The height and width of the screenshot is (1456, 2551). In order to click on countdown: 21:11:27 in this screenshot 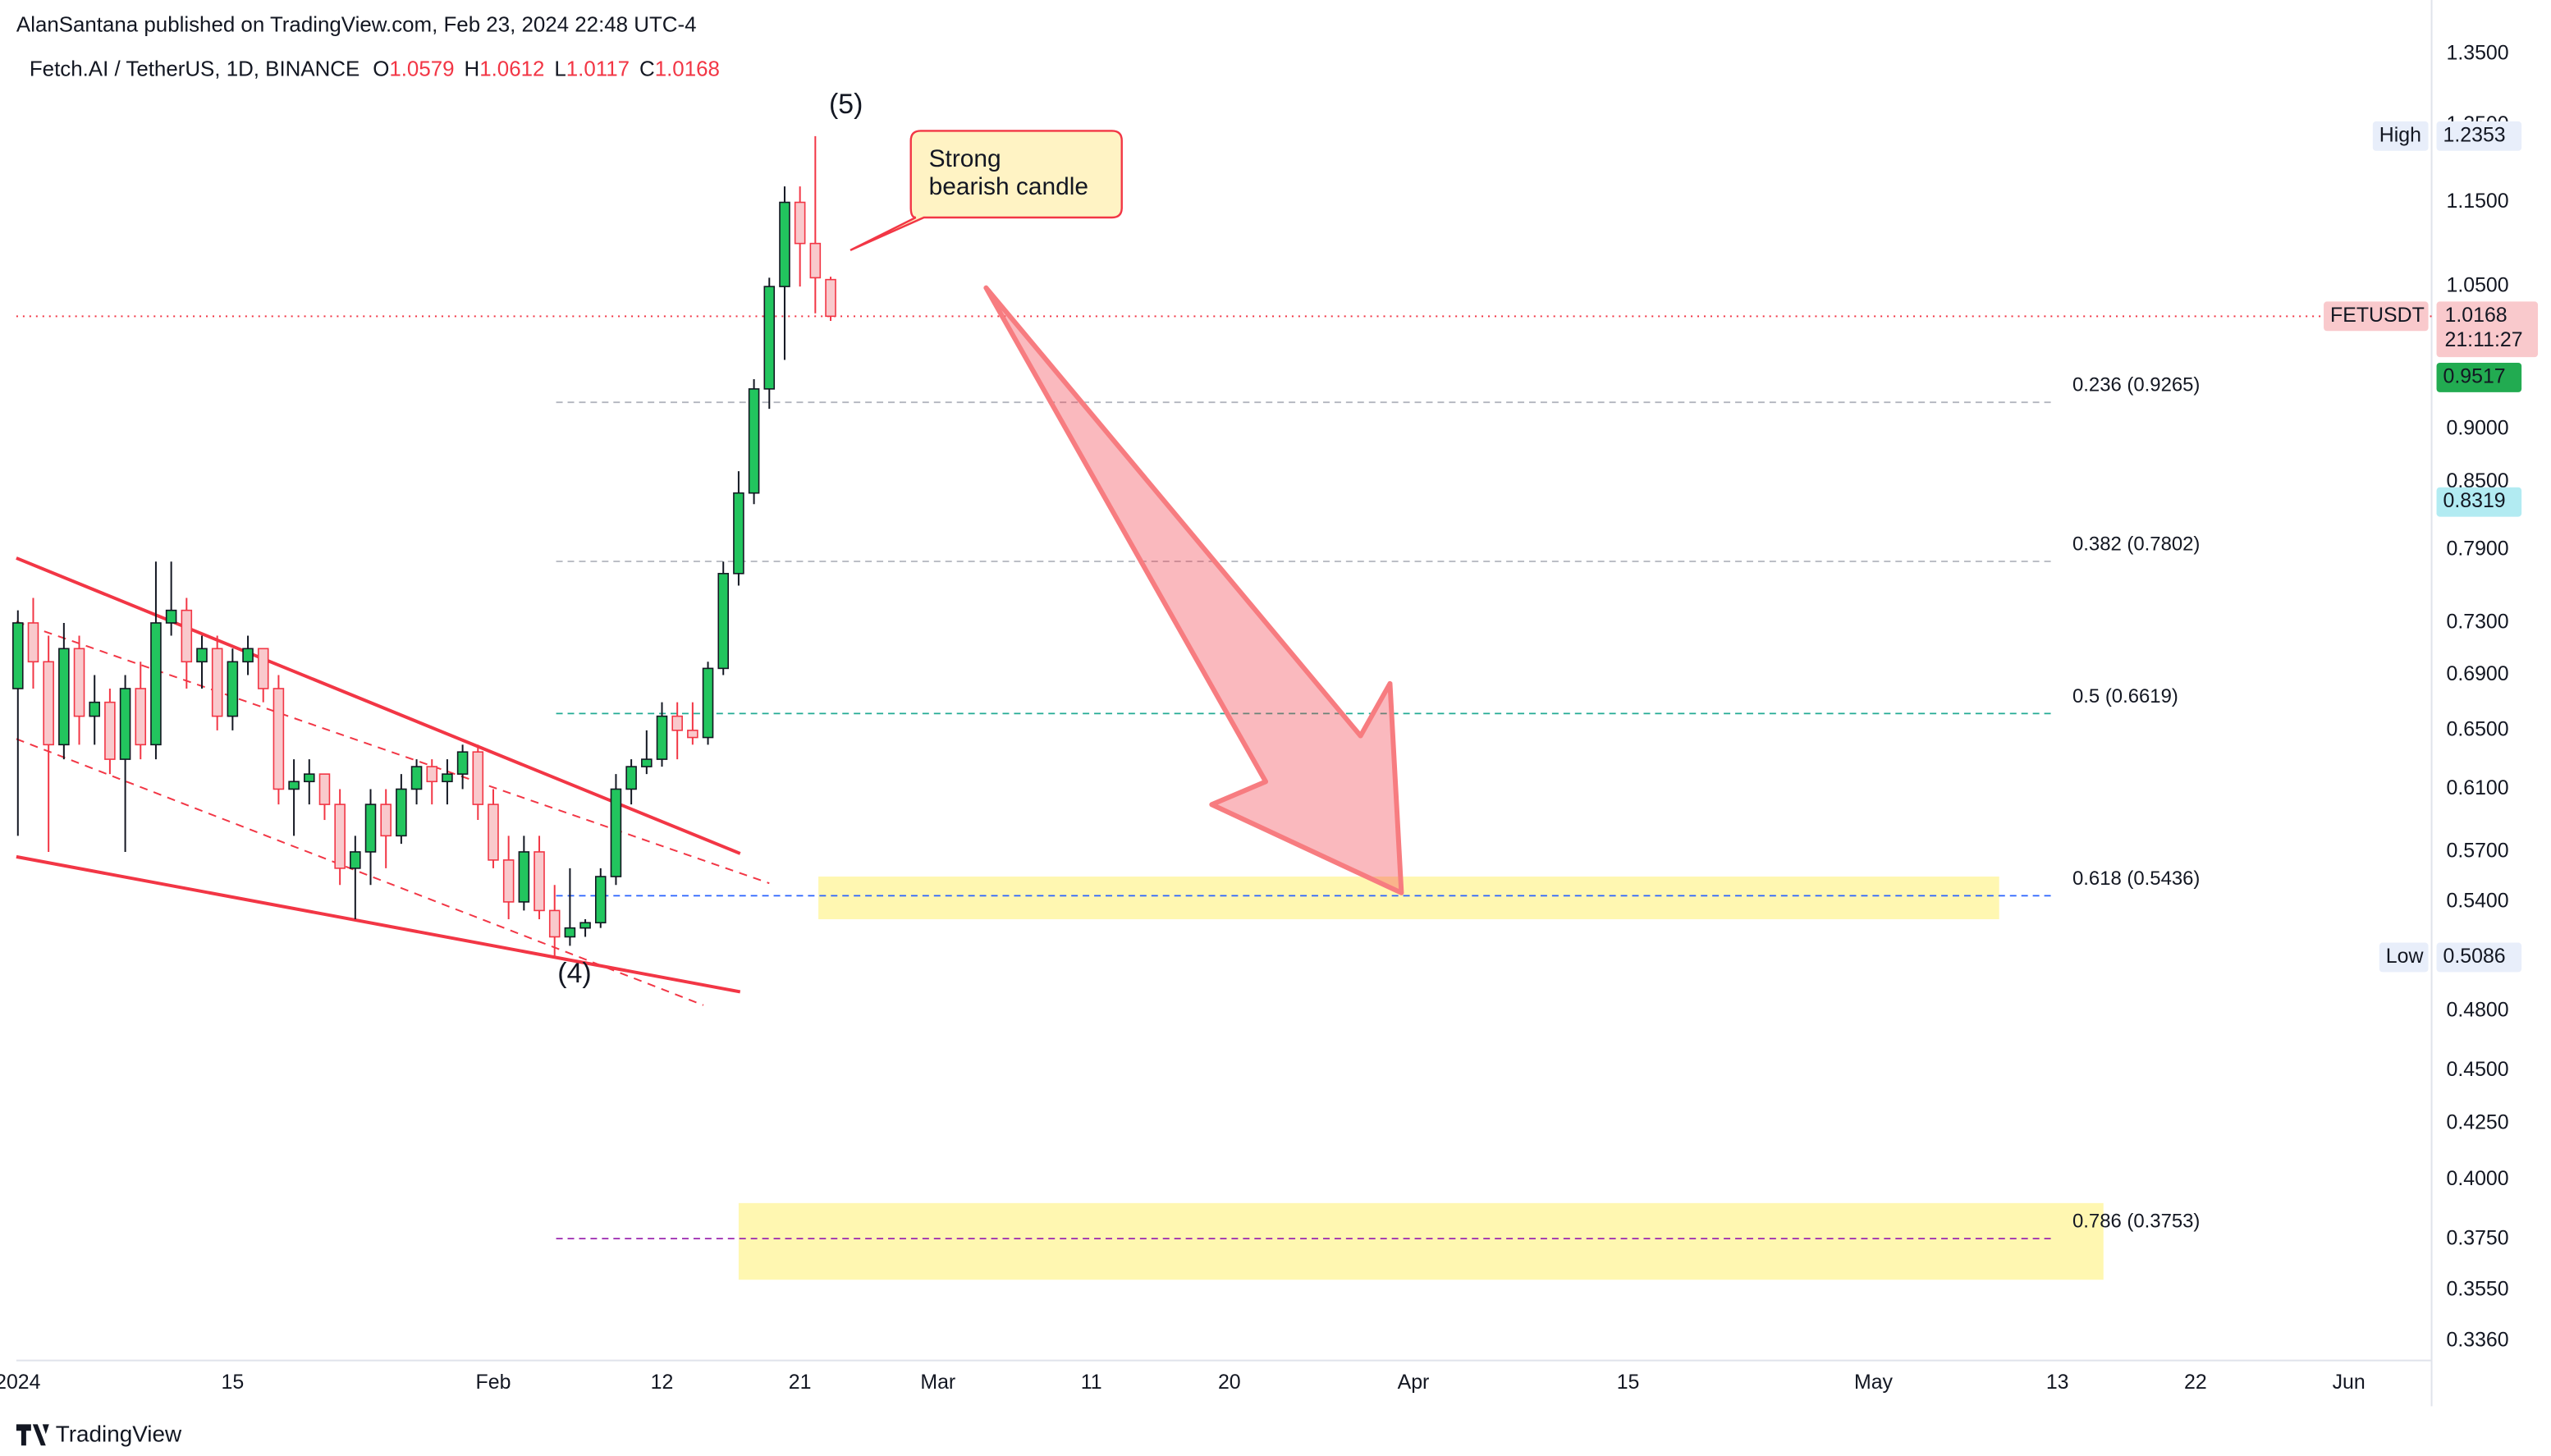, I will do `click(2484, 339)`.